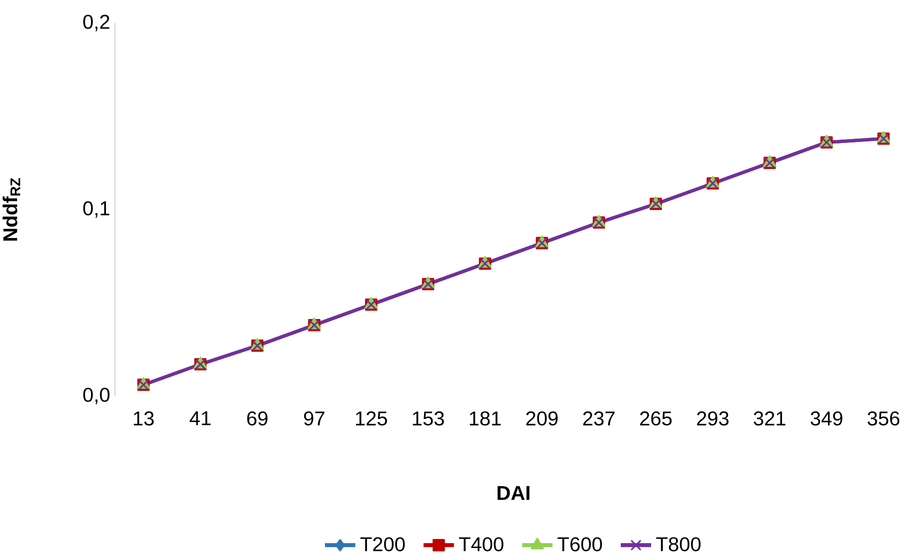 Image resolution: width=915 pixels, height=560 pixels. I want to click on x-tick-label: 181, so click(485, 418).